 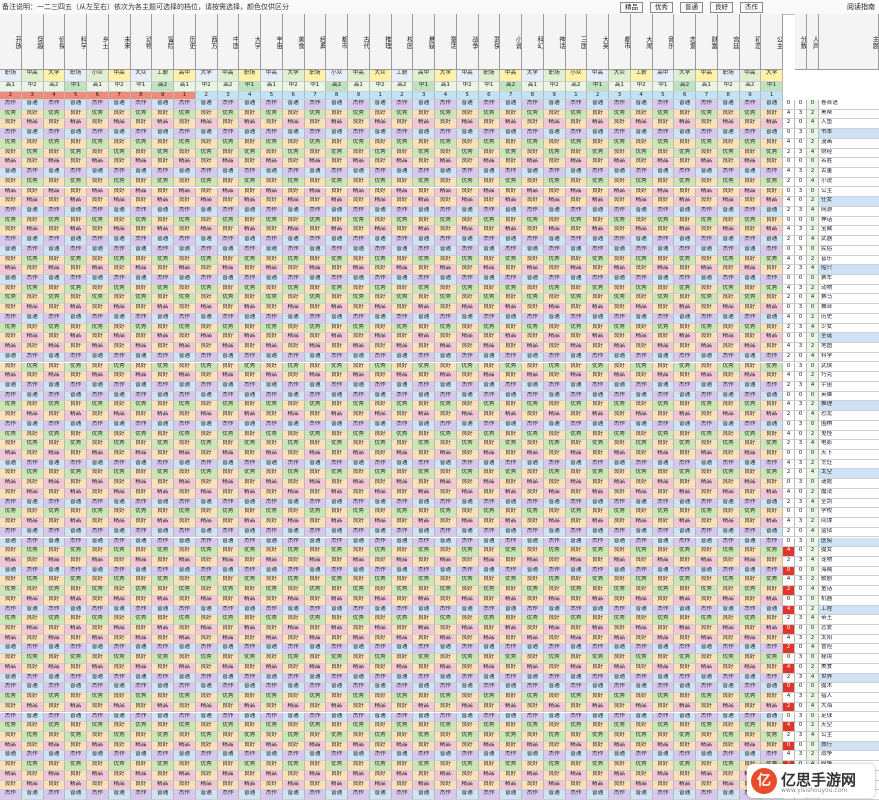 What do you see at coordinates (849, 639) in the screenshot?
I see `row-label: 太阳` at bounding box center [849, 639].